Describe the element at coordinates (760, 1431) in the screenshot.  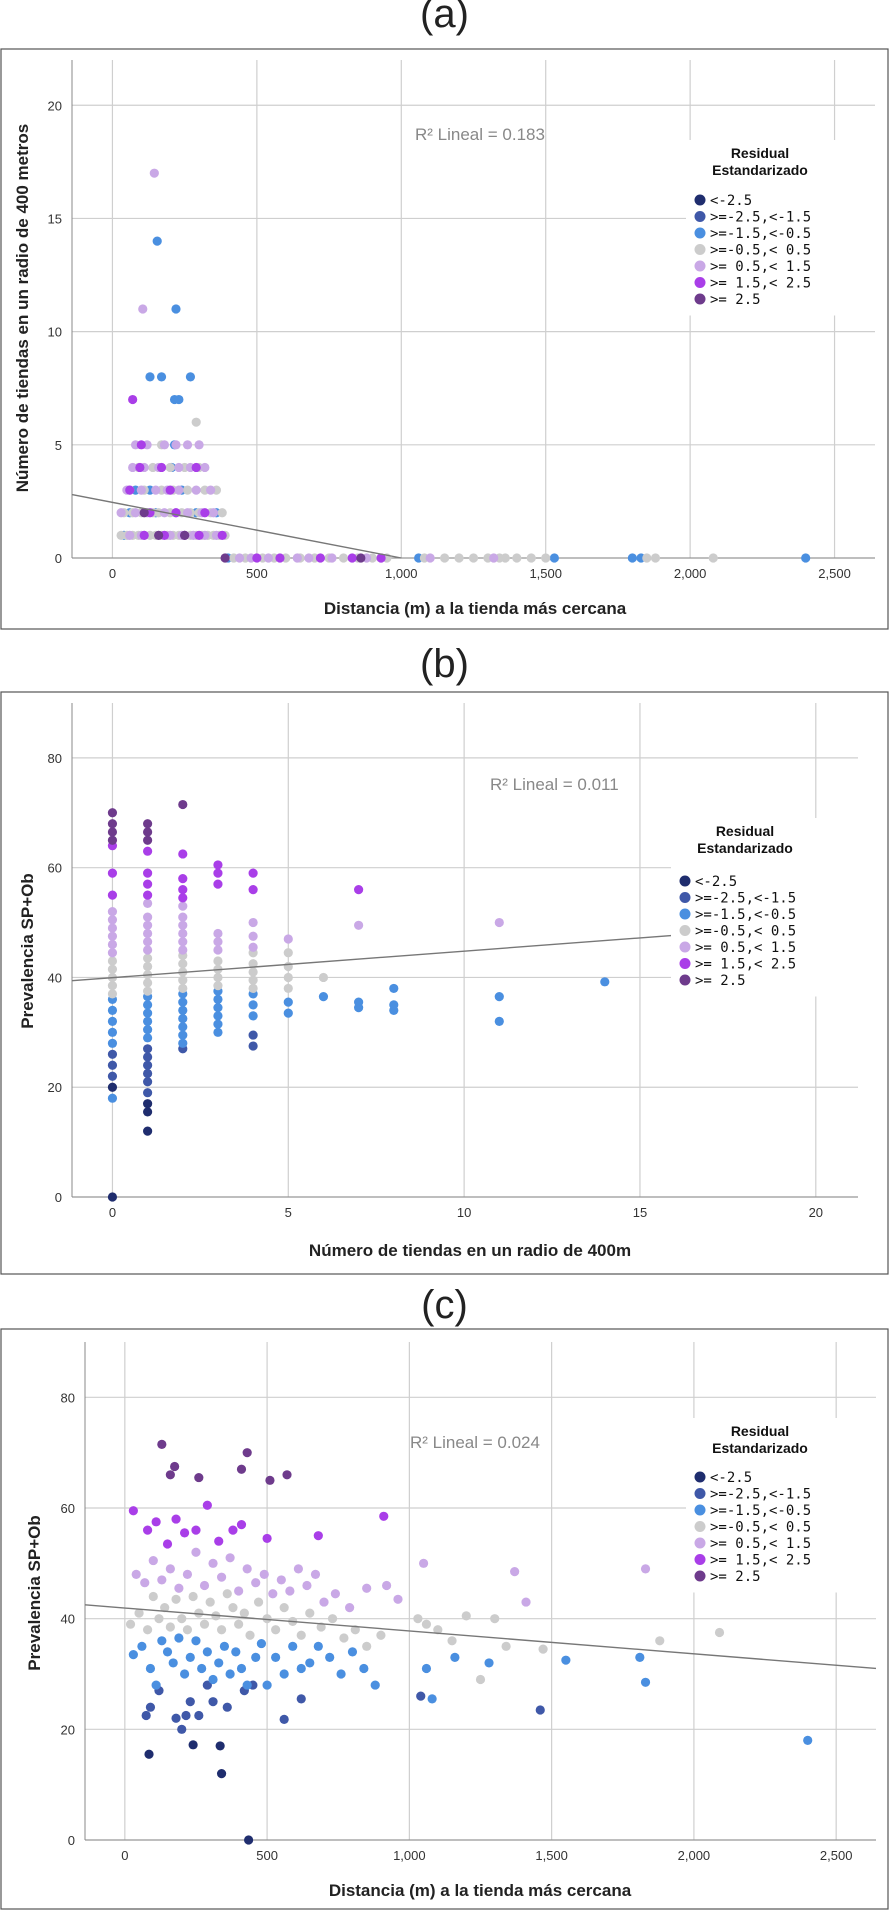
I see `legend-title: Residual` at that location.